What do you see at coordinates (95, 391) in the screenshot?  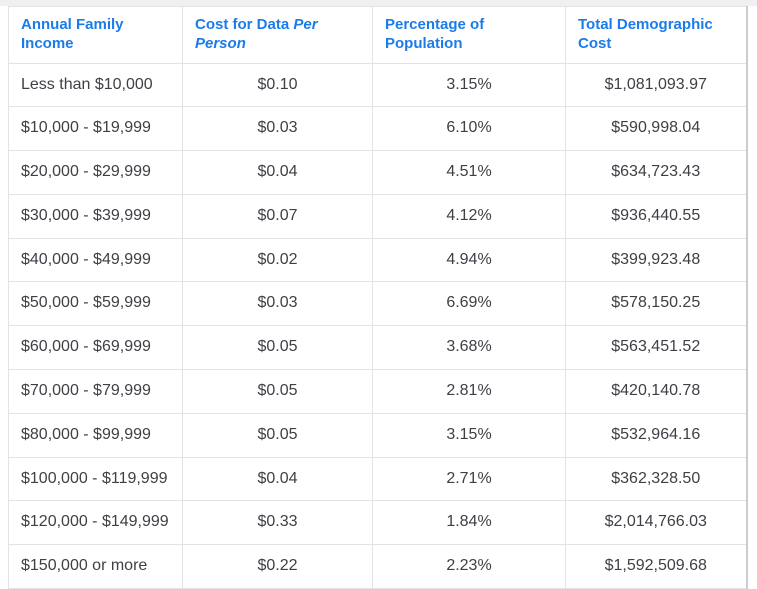 I see `income-cell: $70,000 - $79,999` at bounding box center [95, 391].